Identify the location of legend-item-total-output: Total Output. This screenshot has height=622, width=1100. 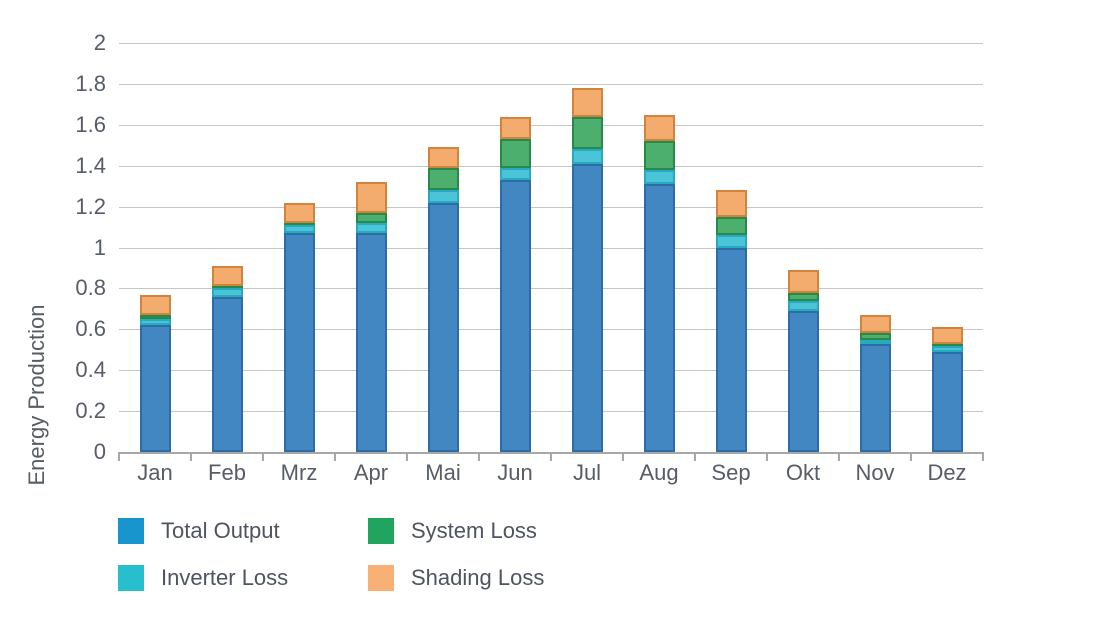
(243, 530).